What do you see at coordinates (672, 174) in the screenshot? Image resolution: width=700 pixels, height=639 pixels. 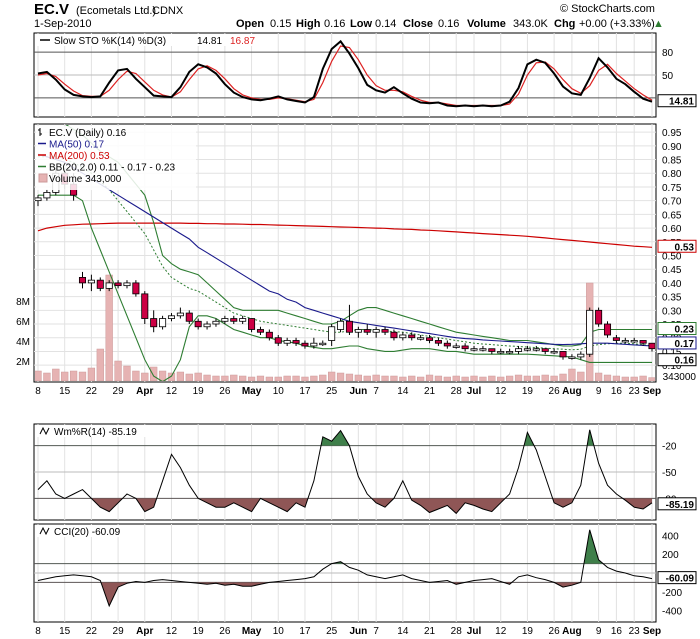 I see `price-ytick-3: 0.80` at bounding box center [672, 174].